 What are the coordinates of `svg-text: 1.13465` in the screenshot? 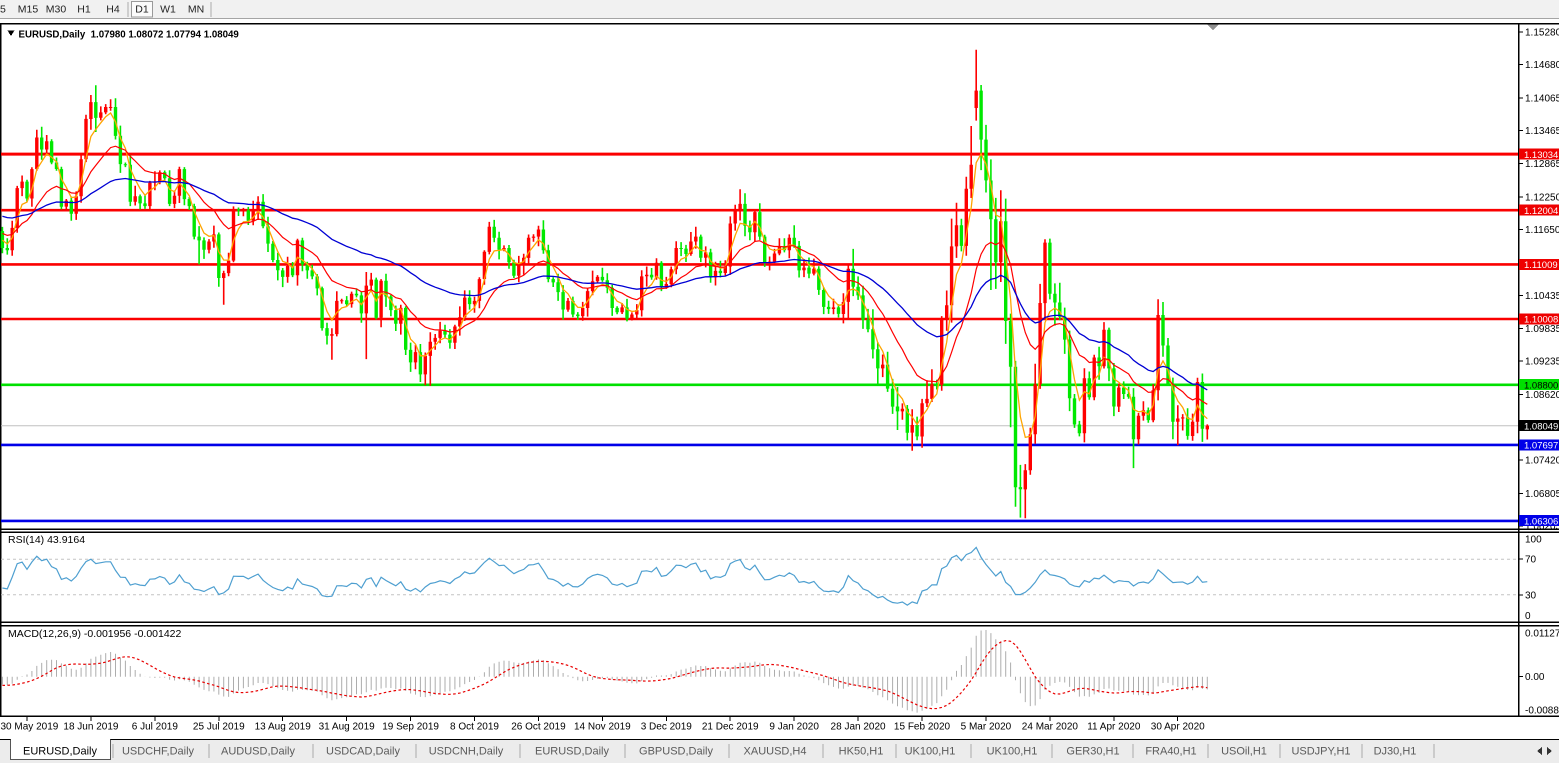 It's located at (1542, 131).